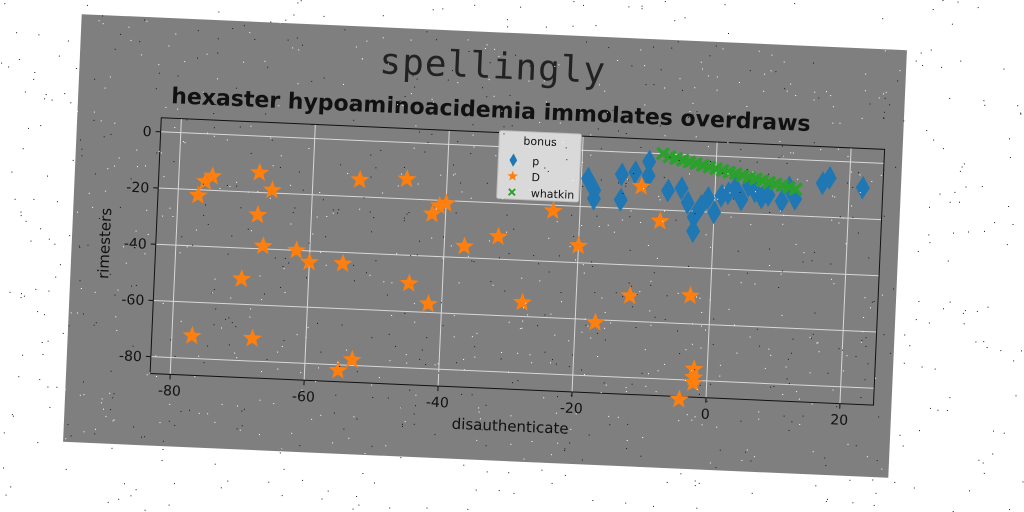  Describe the element at coordinates (511, 192) in the screenshot. I see `legend-marker-whatkin` at that location.